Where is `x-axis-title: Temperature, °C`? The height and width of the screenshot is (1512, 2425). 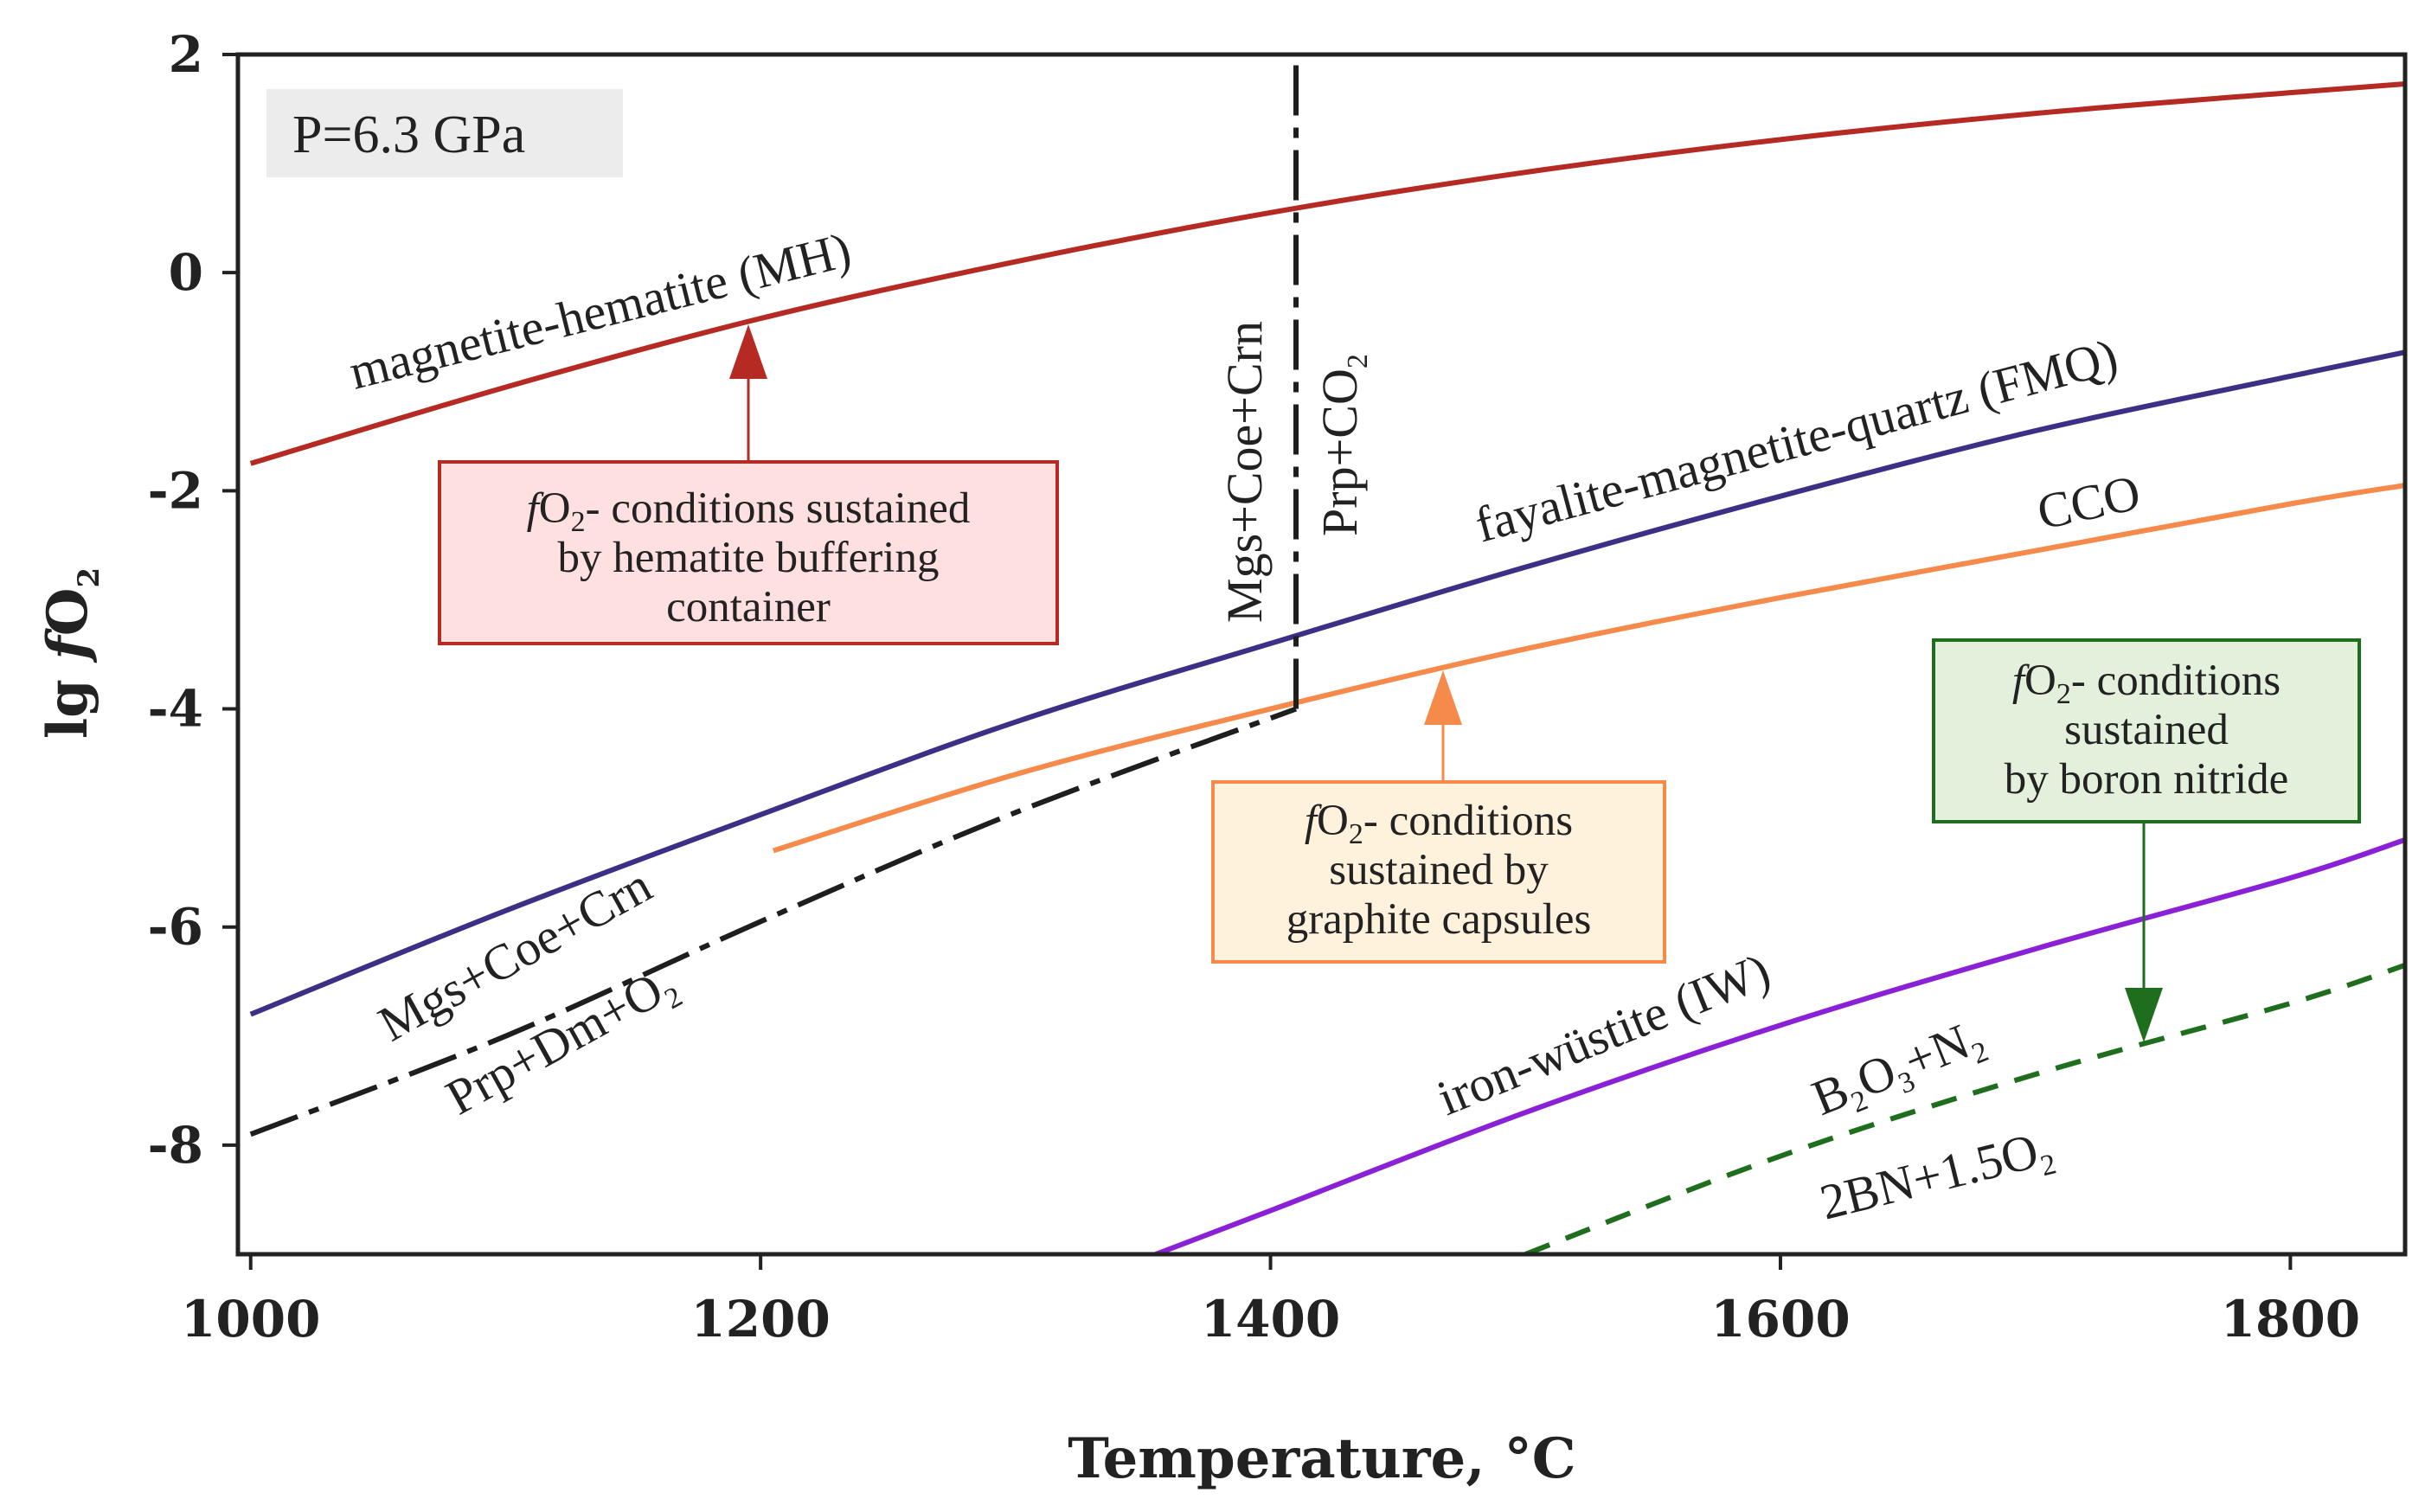
x-axis-title: Temperature, °C is located at coordinates (1321, 1458).